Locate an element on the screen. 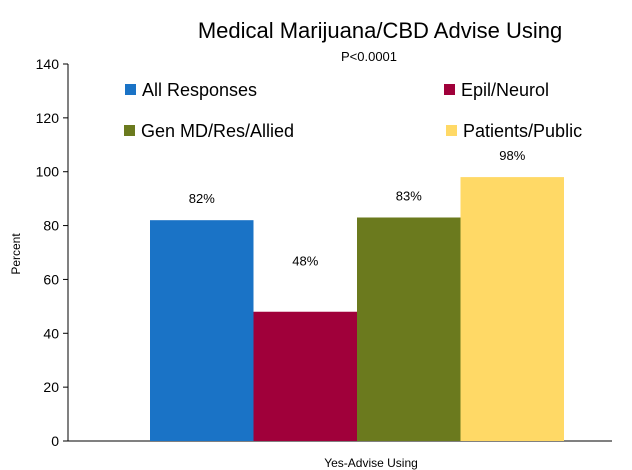  y-tick-label: 80 is located at coordinates (51, 226).